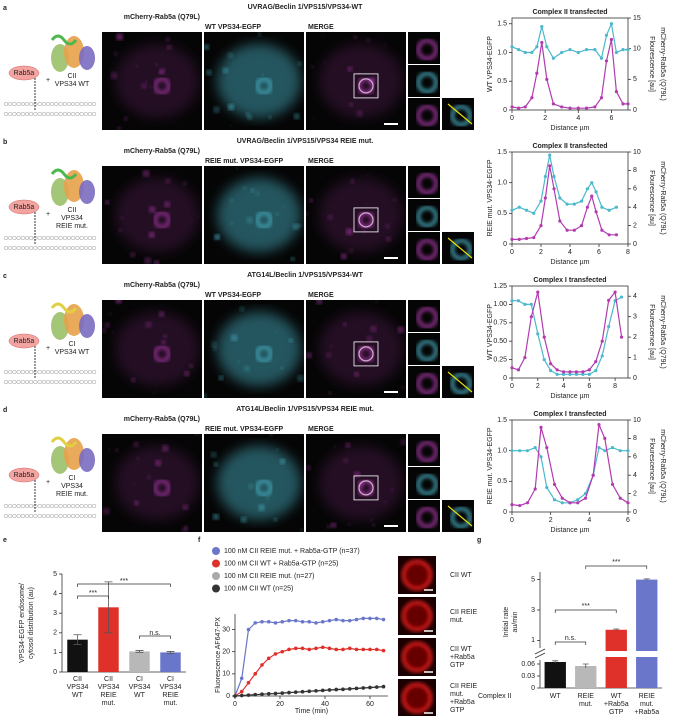 The height and width of the screenshot is (716, 685). I want to click on y2-axis-label: Flourescence [au], so click(651, 64).